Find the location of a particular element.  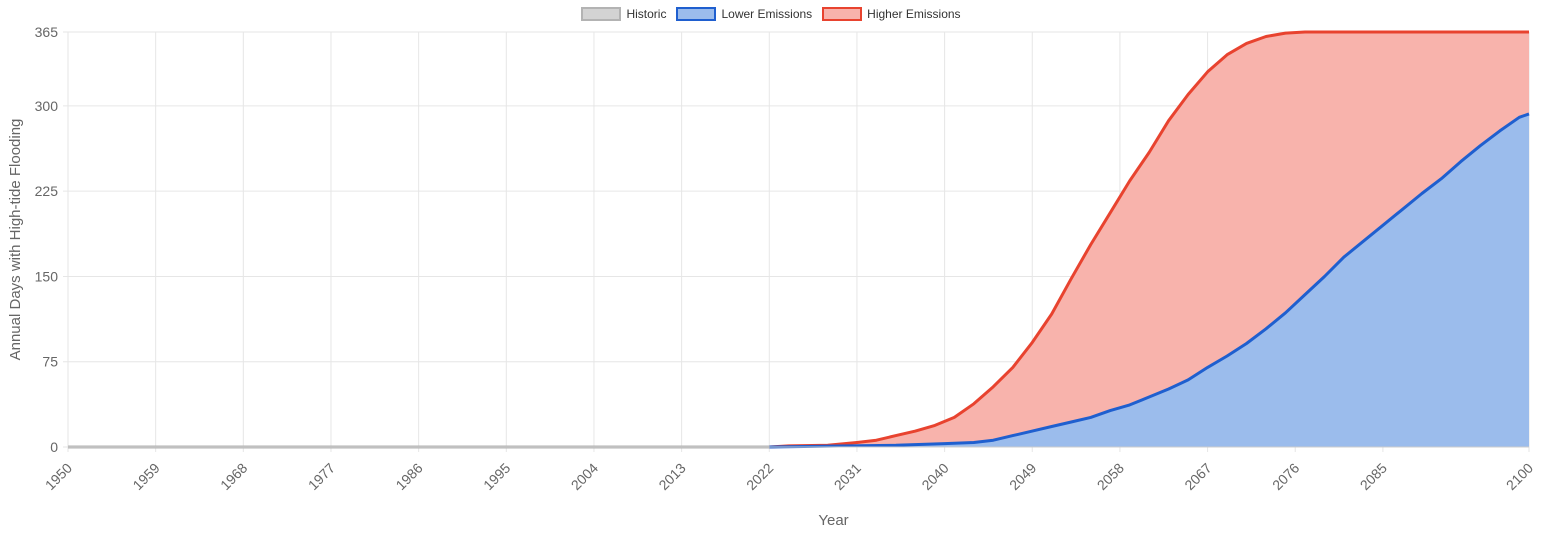

legend-swatch-higher-emissions is located at coordinates (842, 14).